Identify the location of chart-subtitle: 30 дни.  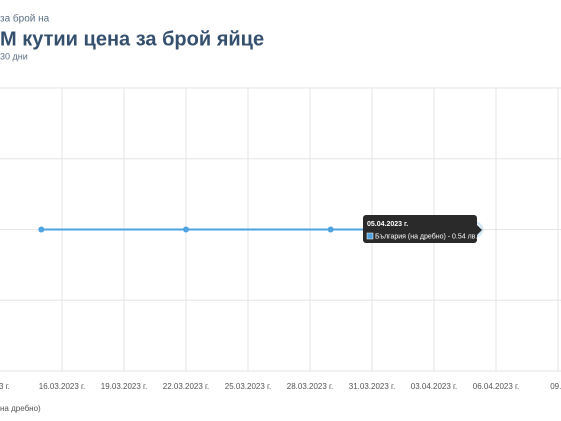
(14, 56).